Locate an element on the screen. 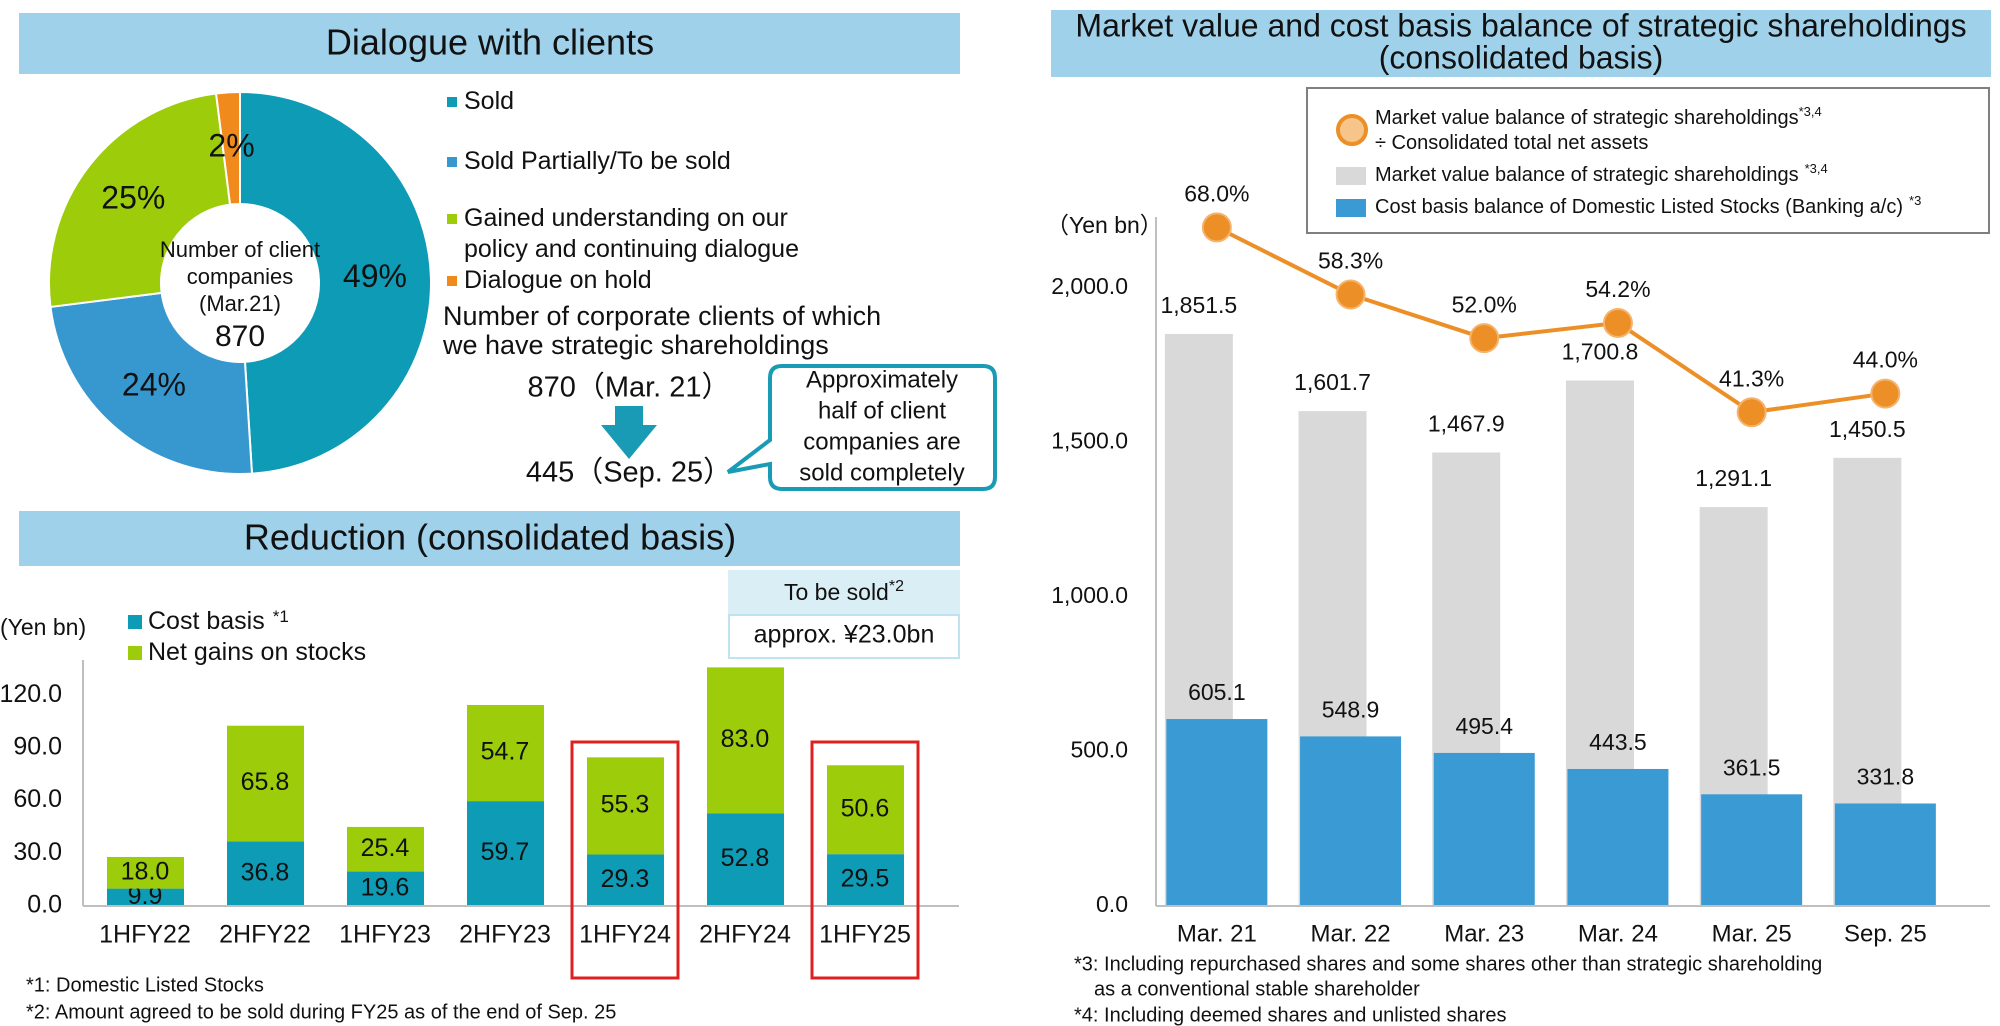 The height and width of the screenshot is (1026, 2000). bar-label: 54.7 is located at coordinates (505, 752).